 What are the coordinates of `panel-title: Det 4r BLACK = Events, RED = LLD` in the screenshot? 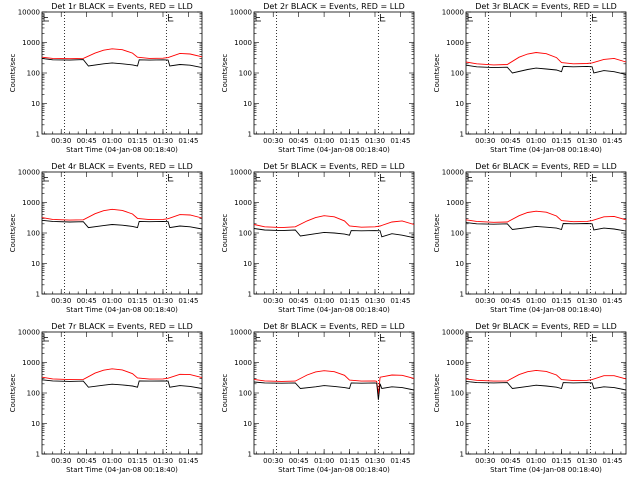 It's located at (122, 166).